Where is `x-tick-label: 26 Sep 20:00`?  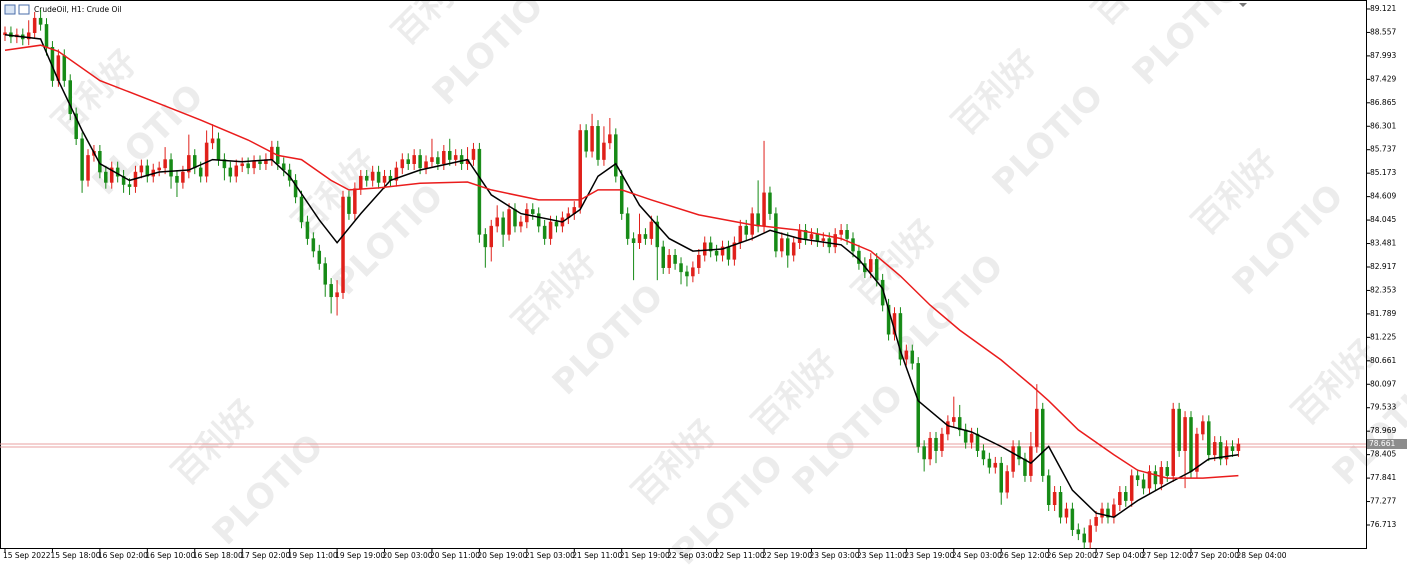 x-tick-label: 26 Sep 20:00 is located at coordinates (1072, 555).